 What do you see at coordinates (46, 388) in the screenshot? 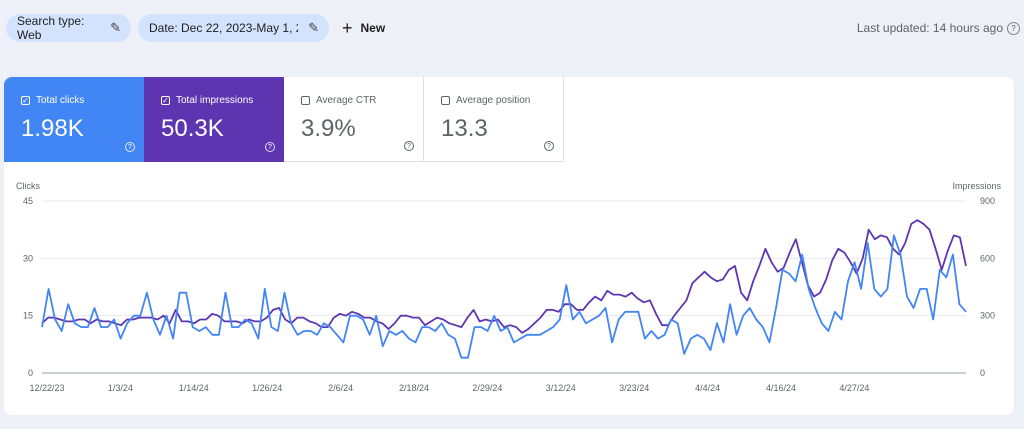
I see `x-tick-label: 12/22/23` at bounding box center [46, 388].